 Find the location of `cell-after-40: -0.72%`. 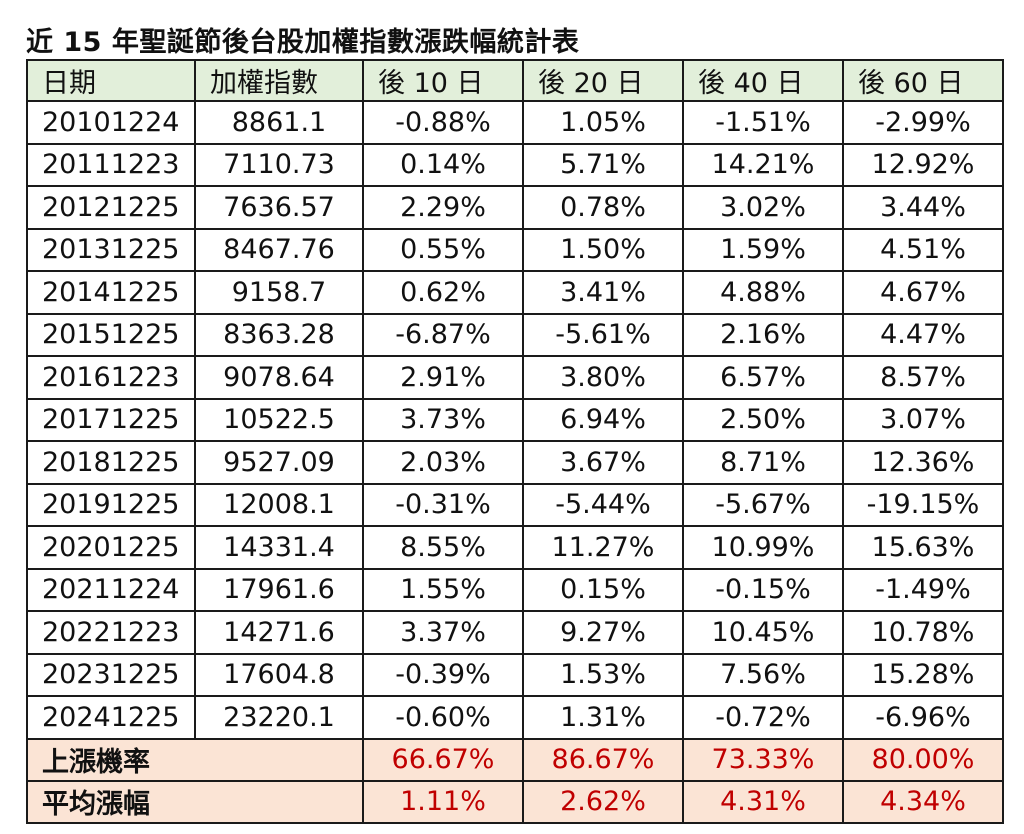

cell-after-40: -0.72% is located at coordinates (763, 717).